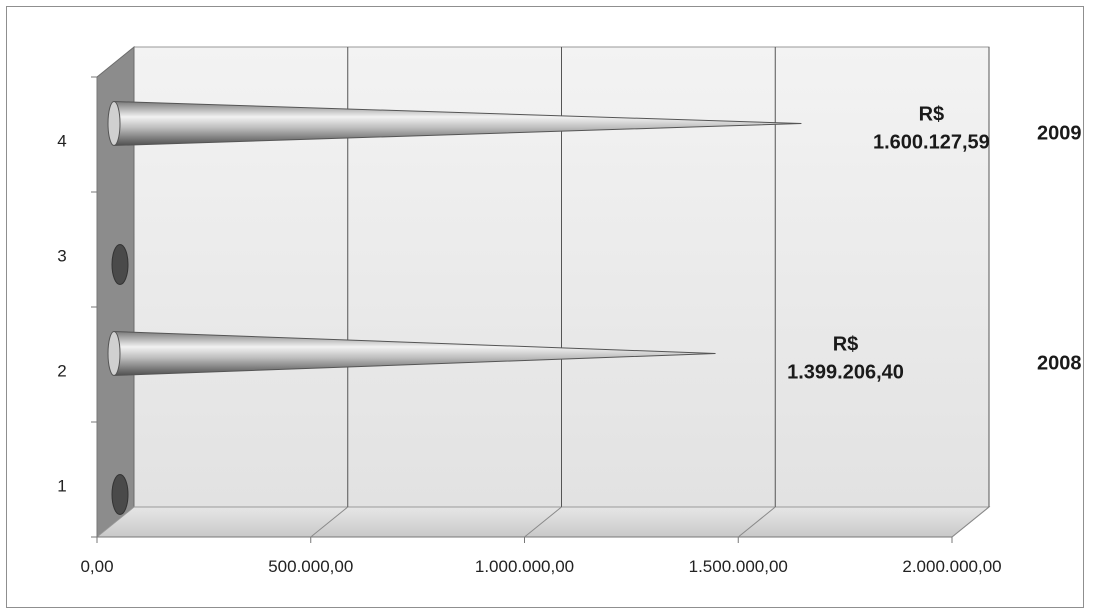 This screenshot has width=1094, height=615. I want to click on y-tick-label: 4, so click(61, 141).